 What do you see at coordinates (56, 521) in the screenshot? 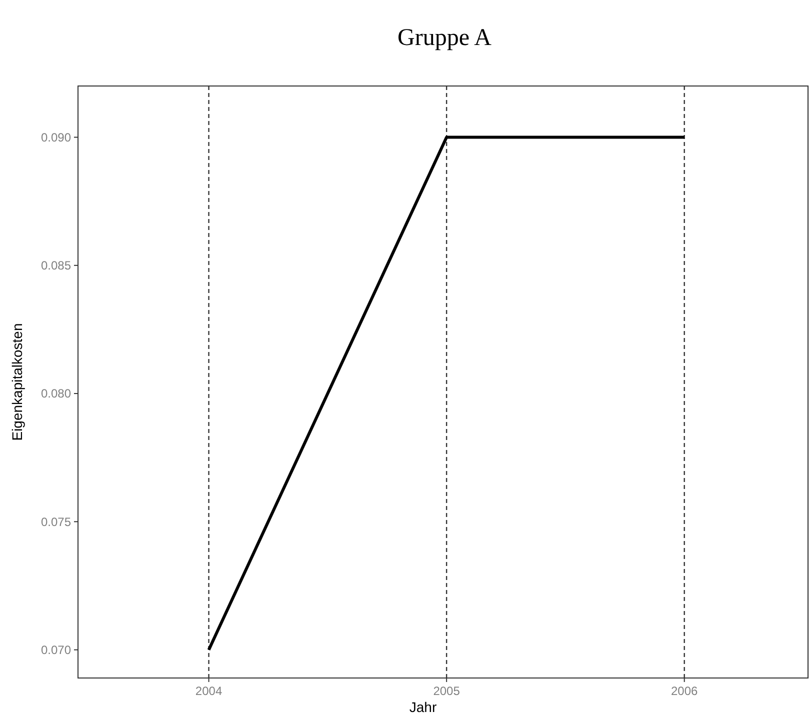
I see `y-tick-label: 0.075` at bounding box center [56, 521].